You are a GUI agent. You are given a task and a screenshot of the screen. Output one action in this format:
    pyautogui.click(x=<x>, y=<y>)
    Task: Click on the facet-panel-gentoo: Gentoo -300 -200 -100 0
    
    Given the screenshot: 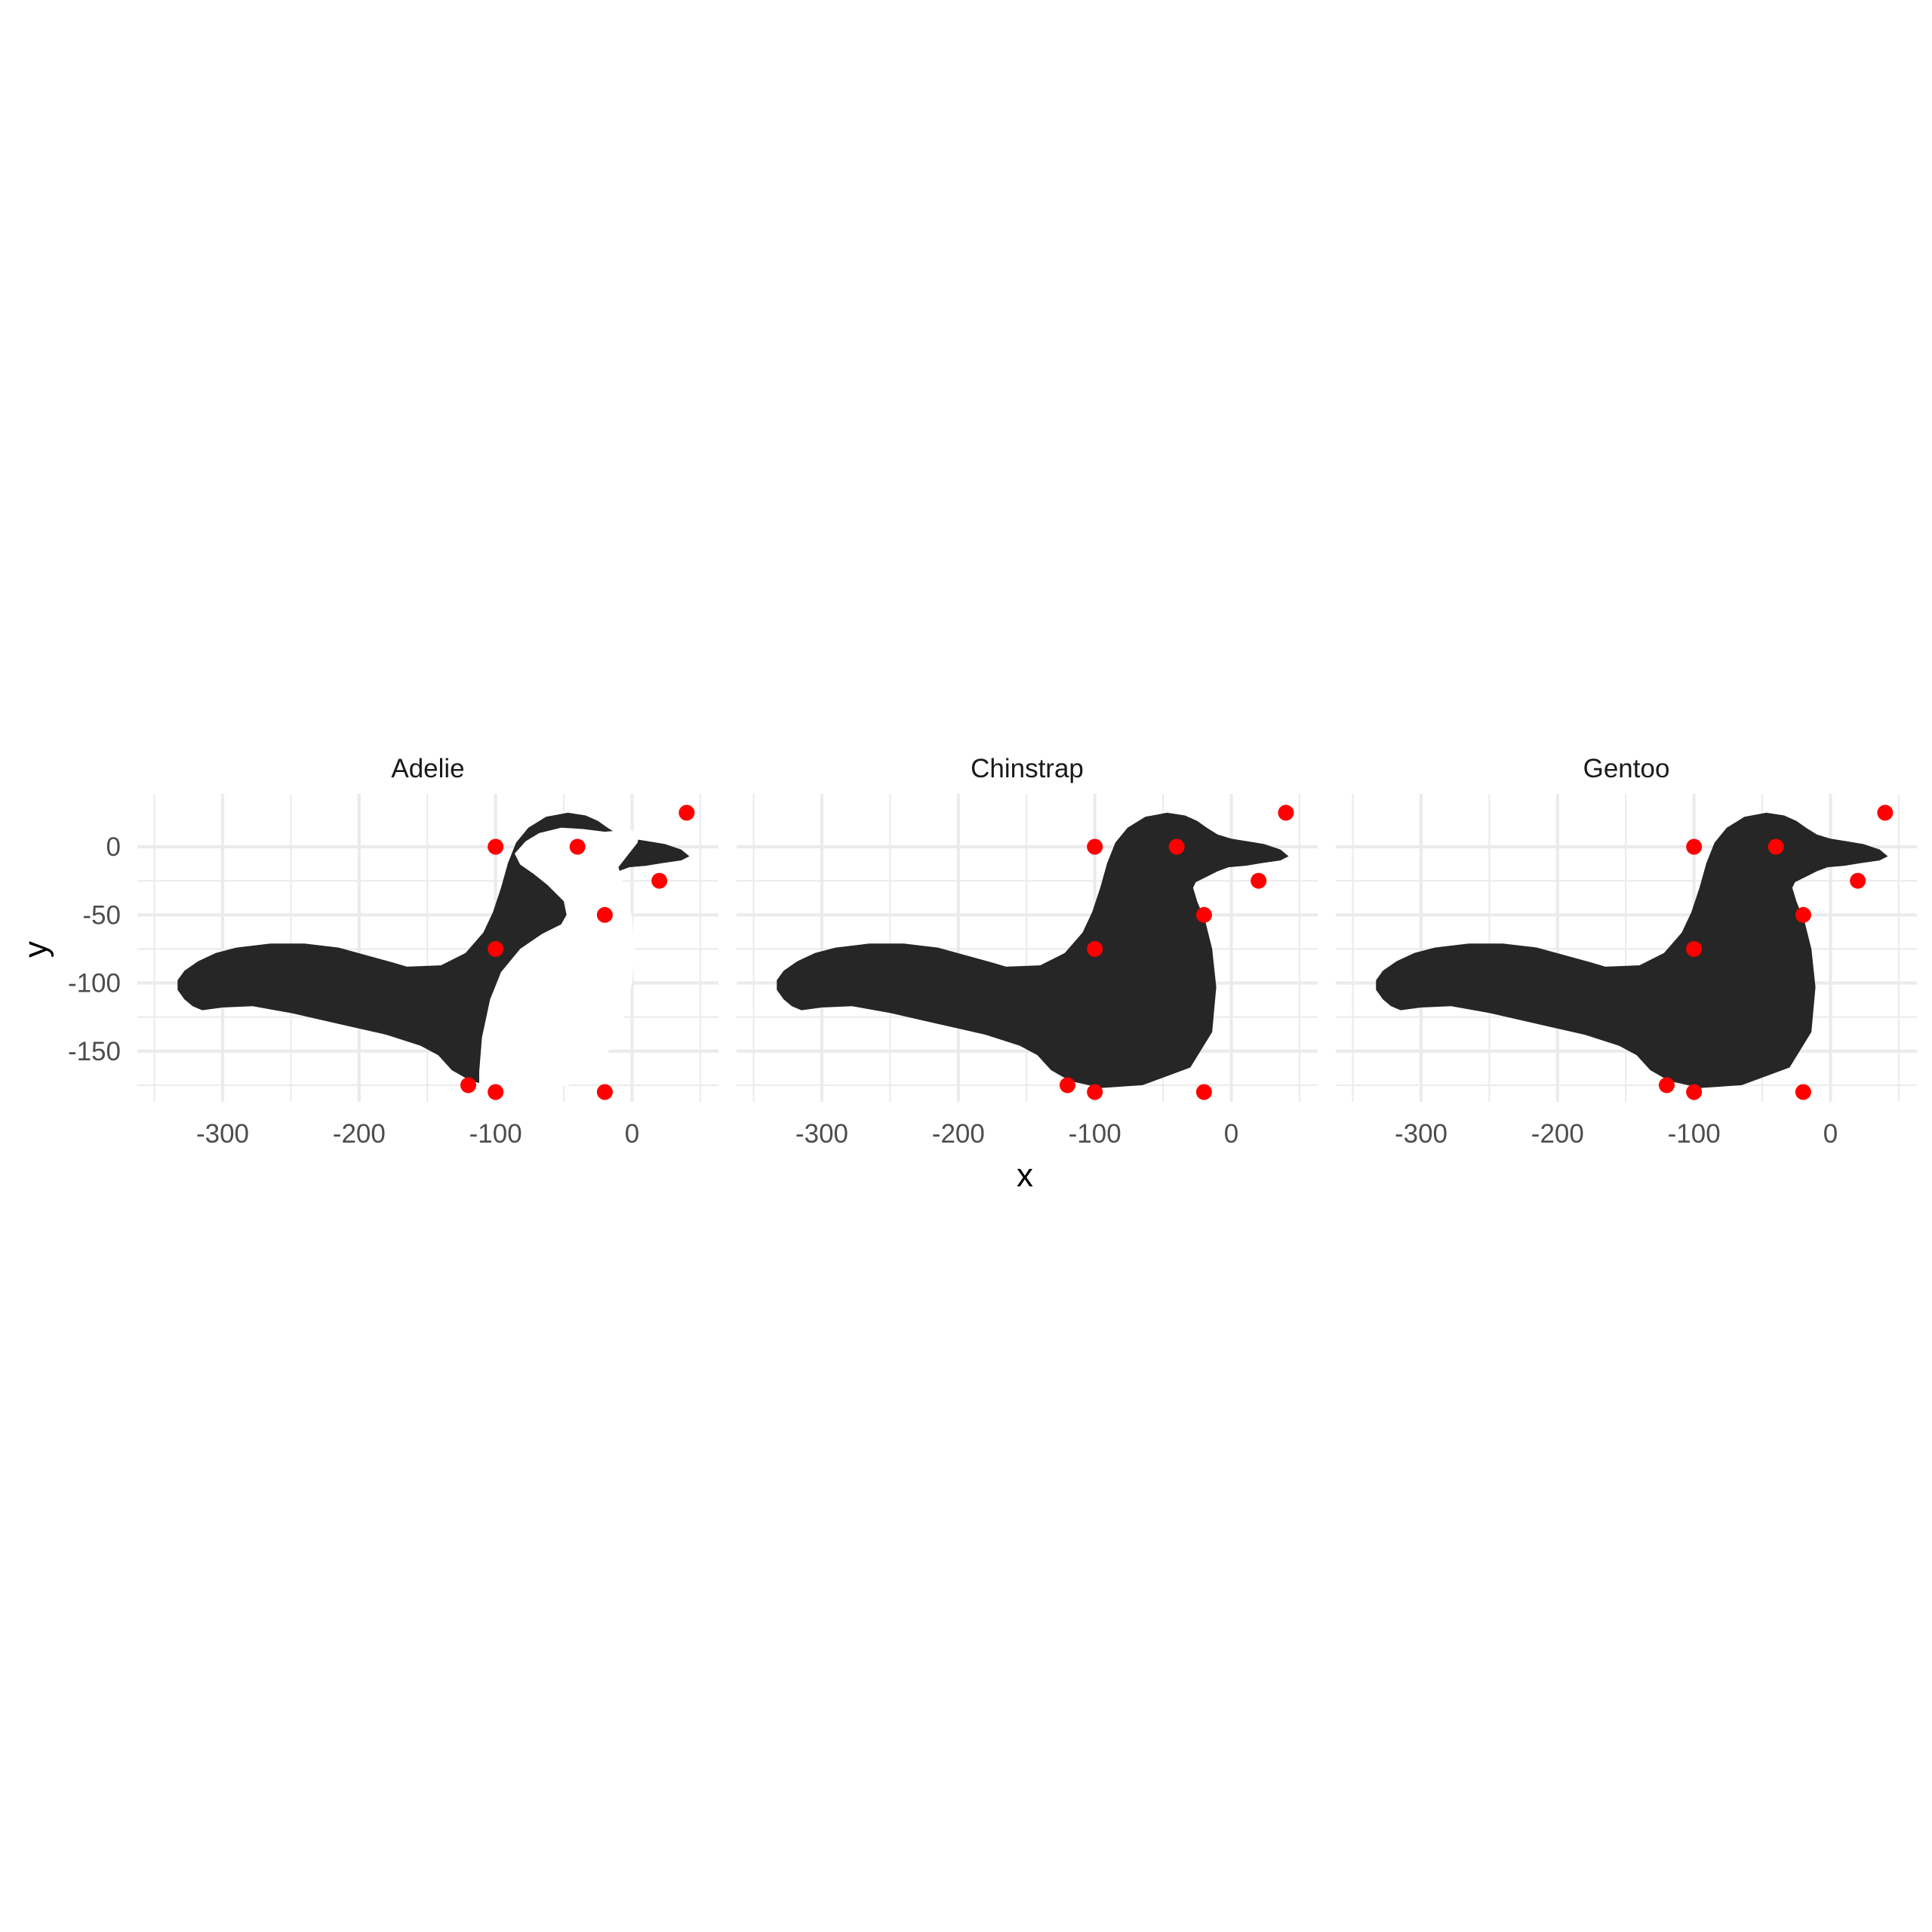 What is the action you would take?
    pyautogui.click(x=1626, y=951)
    